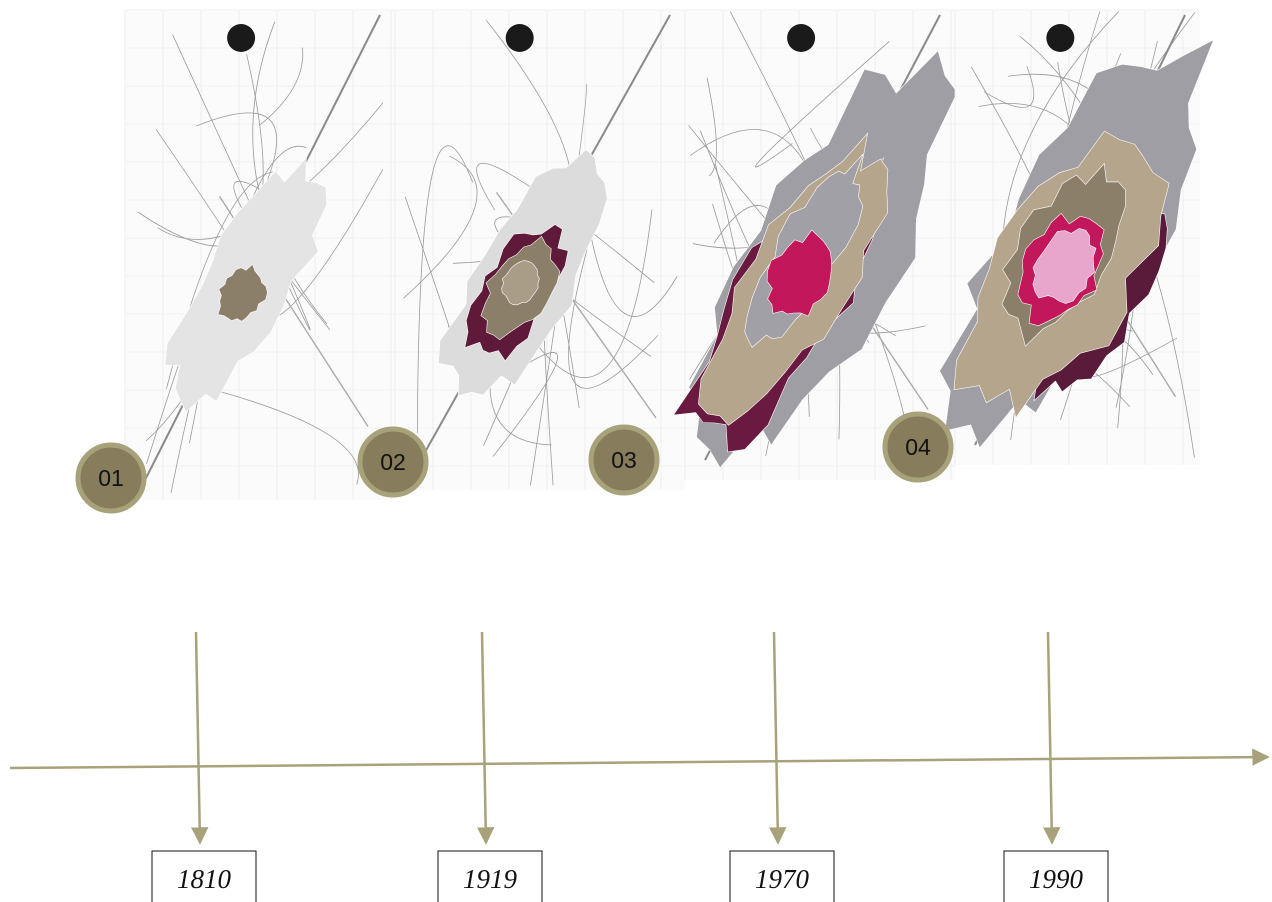 The image size is (1272, 902). I want to click on year-label: 1919, so click(490, 879).